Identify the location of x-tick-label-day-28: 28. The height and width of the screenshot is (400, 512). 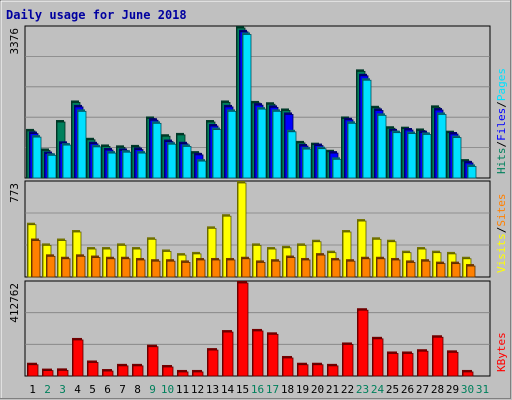
(437, 389).